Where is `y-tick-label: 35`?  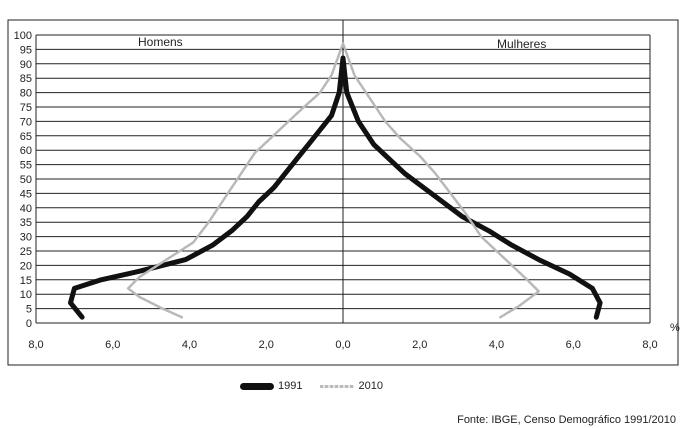 y-tick-label: 35 is located at coordinates (26, 223).